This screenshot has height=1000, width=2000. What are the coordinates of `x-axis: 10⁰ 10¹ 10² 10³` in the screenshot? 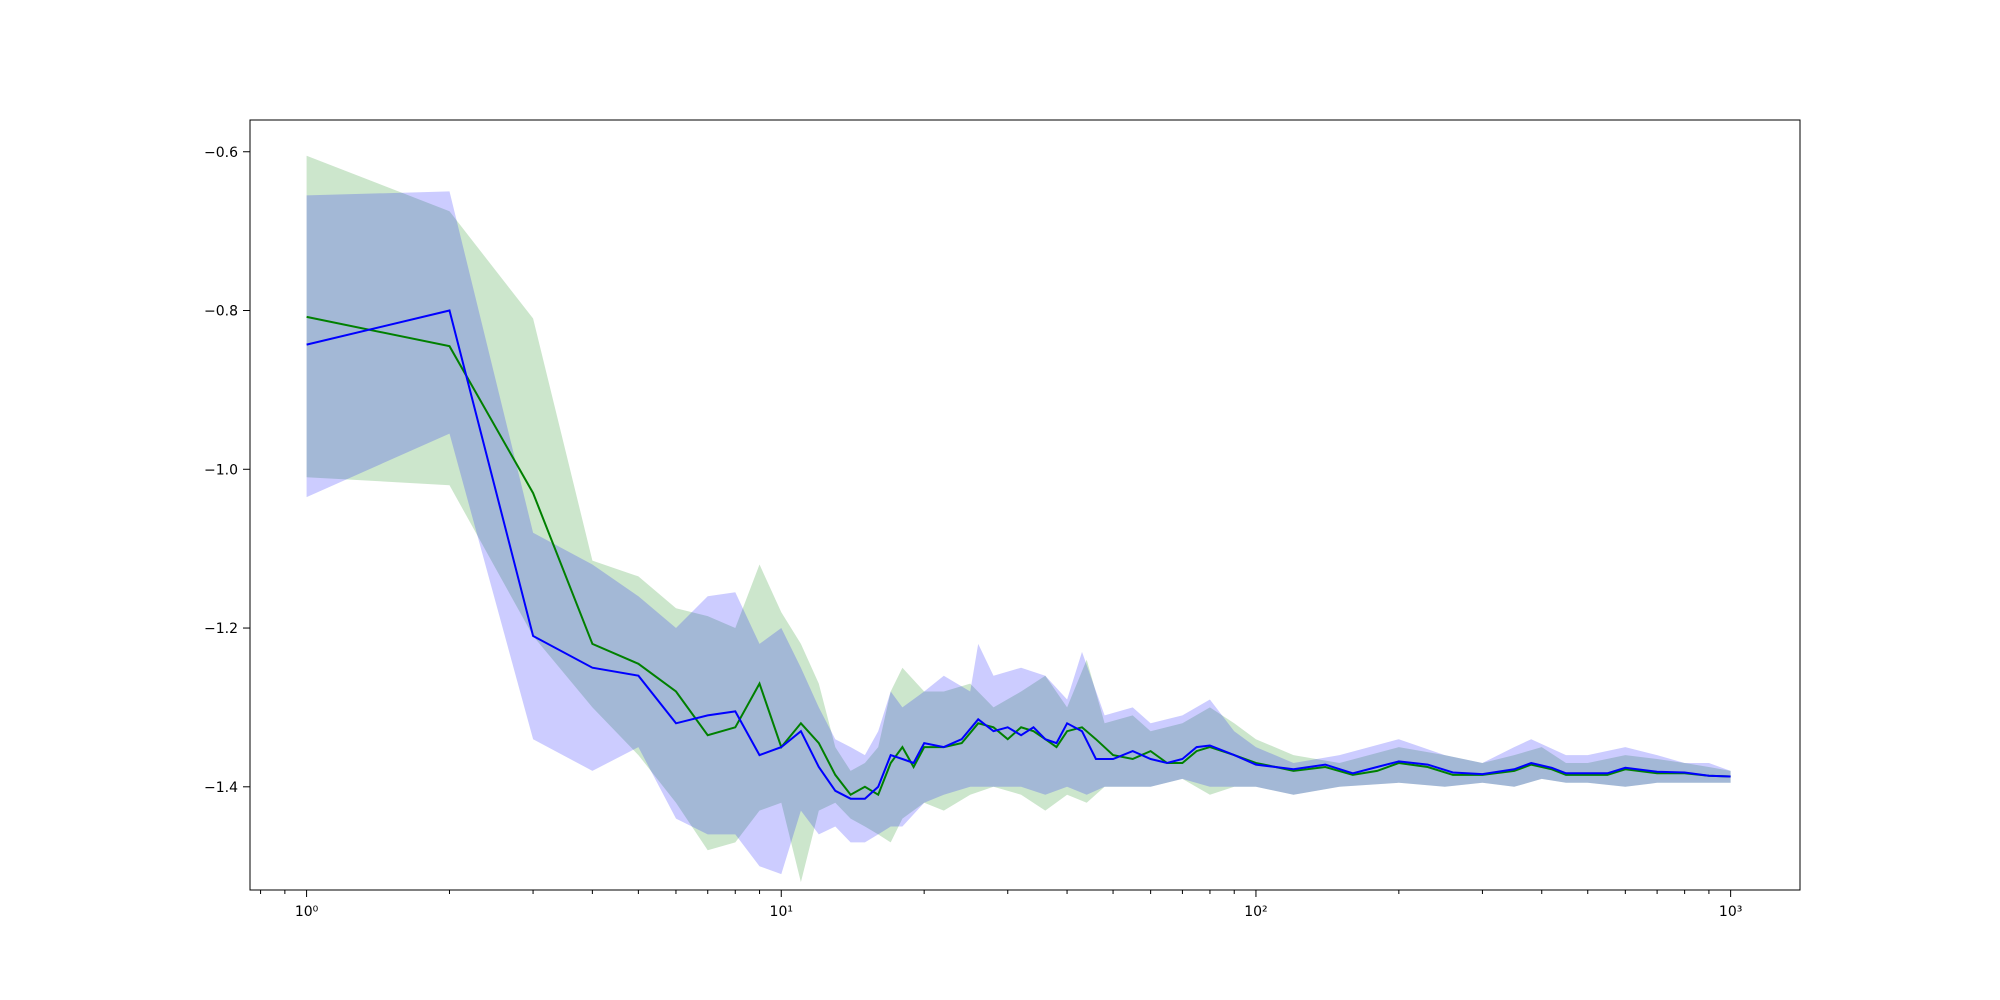 It's located at (1001, 905).